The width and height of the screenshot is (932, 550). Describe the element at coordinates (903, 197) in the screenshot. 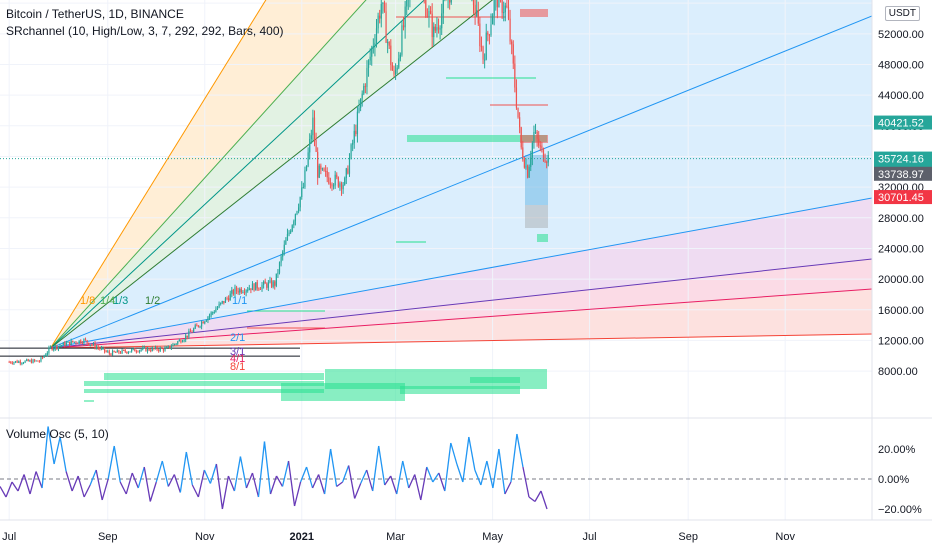

I see `price-badge` at that location.